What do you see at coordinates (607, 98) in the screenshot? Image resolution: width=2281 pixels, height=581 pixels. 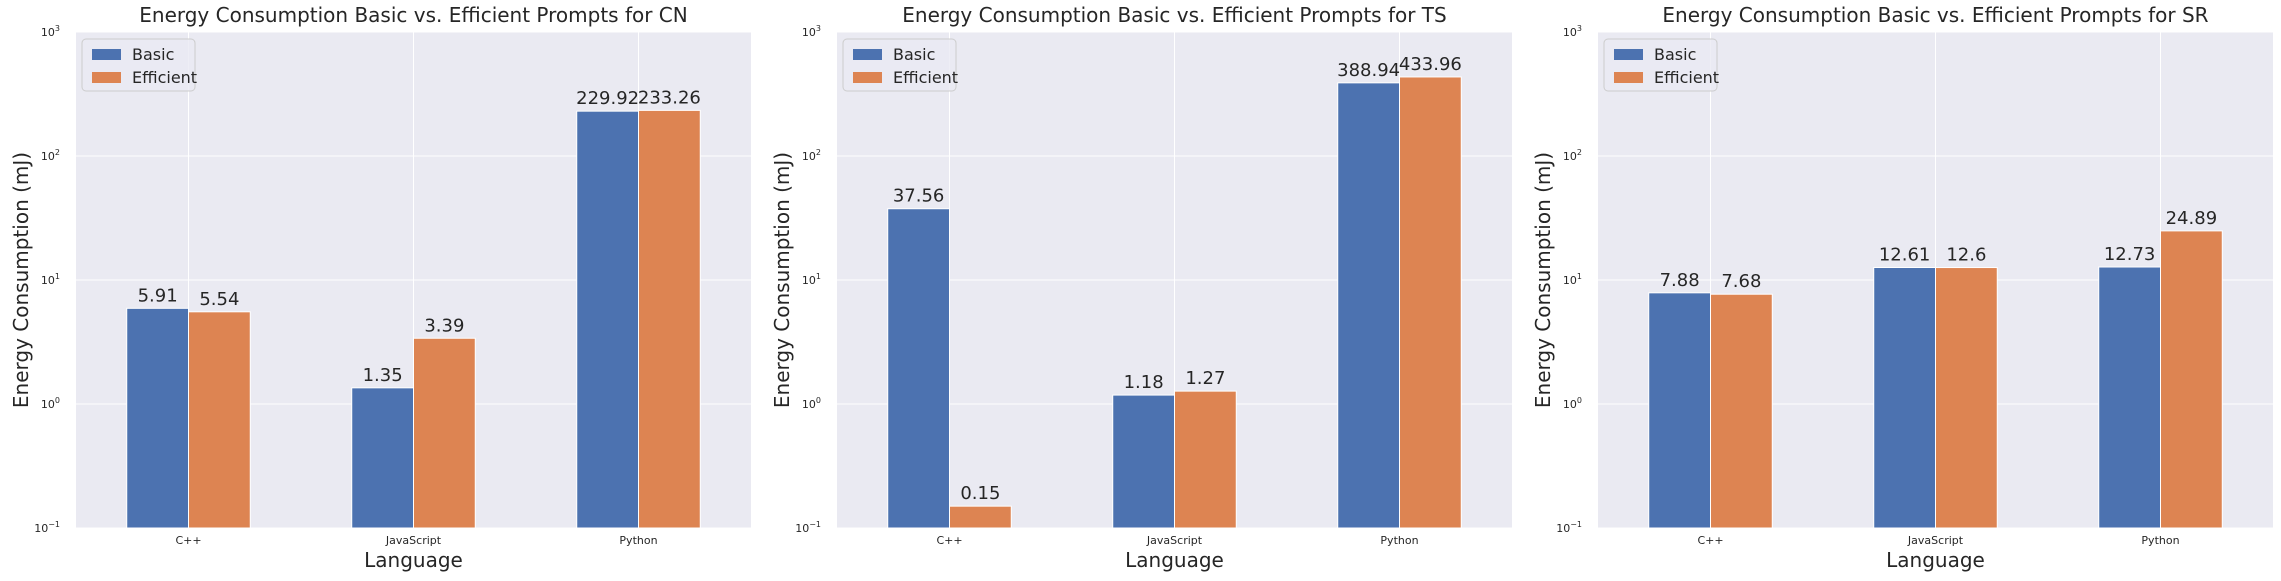 I see `data-label: 229.92` at bounding box center [607, 98].